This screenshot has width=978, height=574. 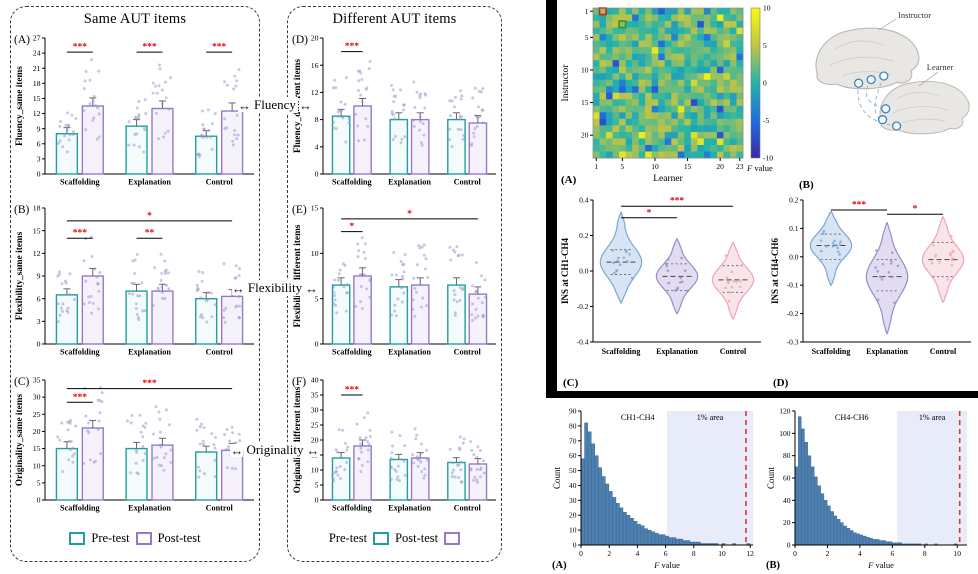 I want to click on svg-text: 100, so click(x=785, y=433).